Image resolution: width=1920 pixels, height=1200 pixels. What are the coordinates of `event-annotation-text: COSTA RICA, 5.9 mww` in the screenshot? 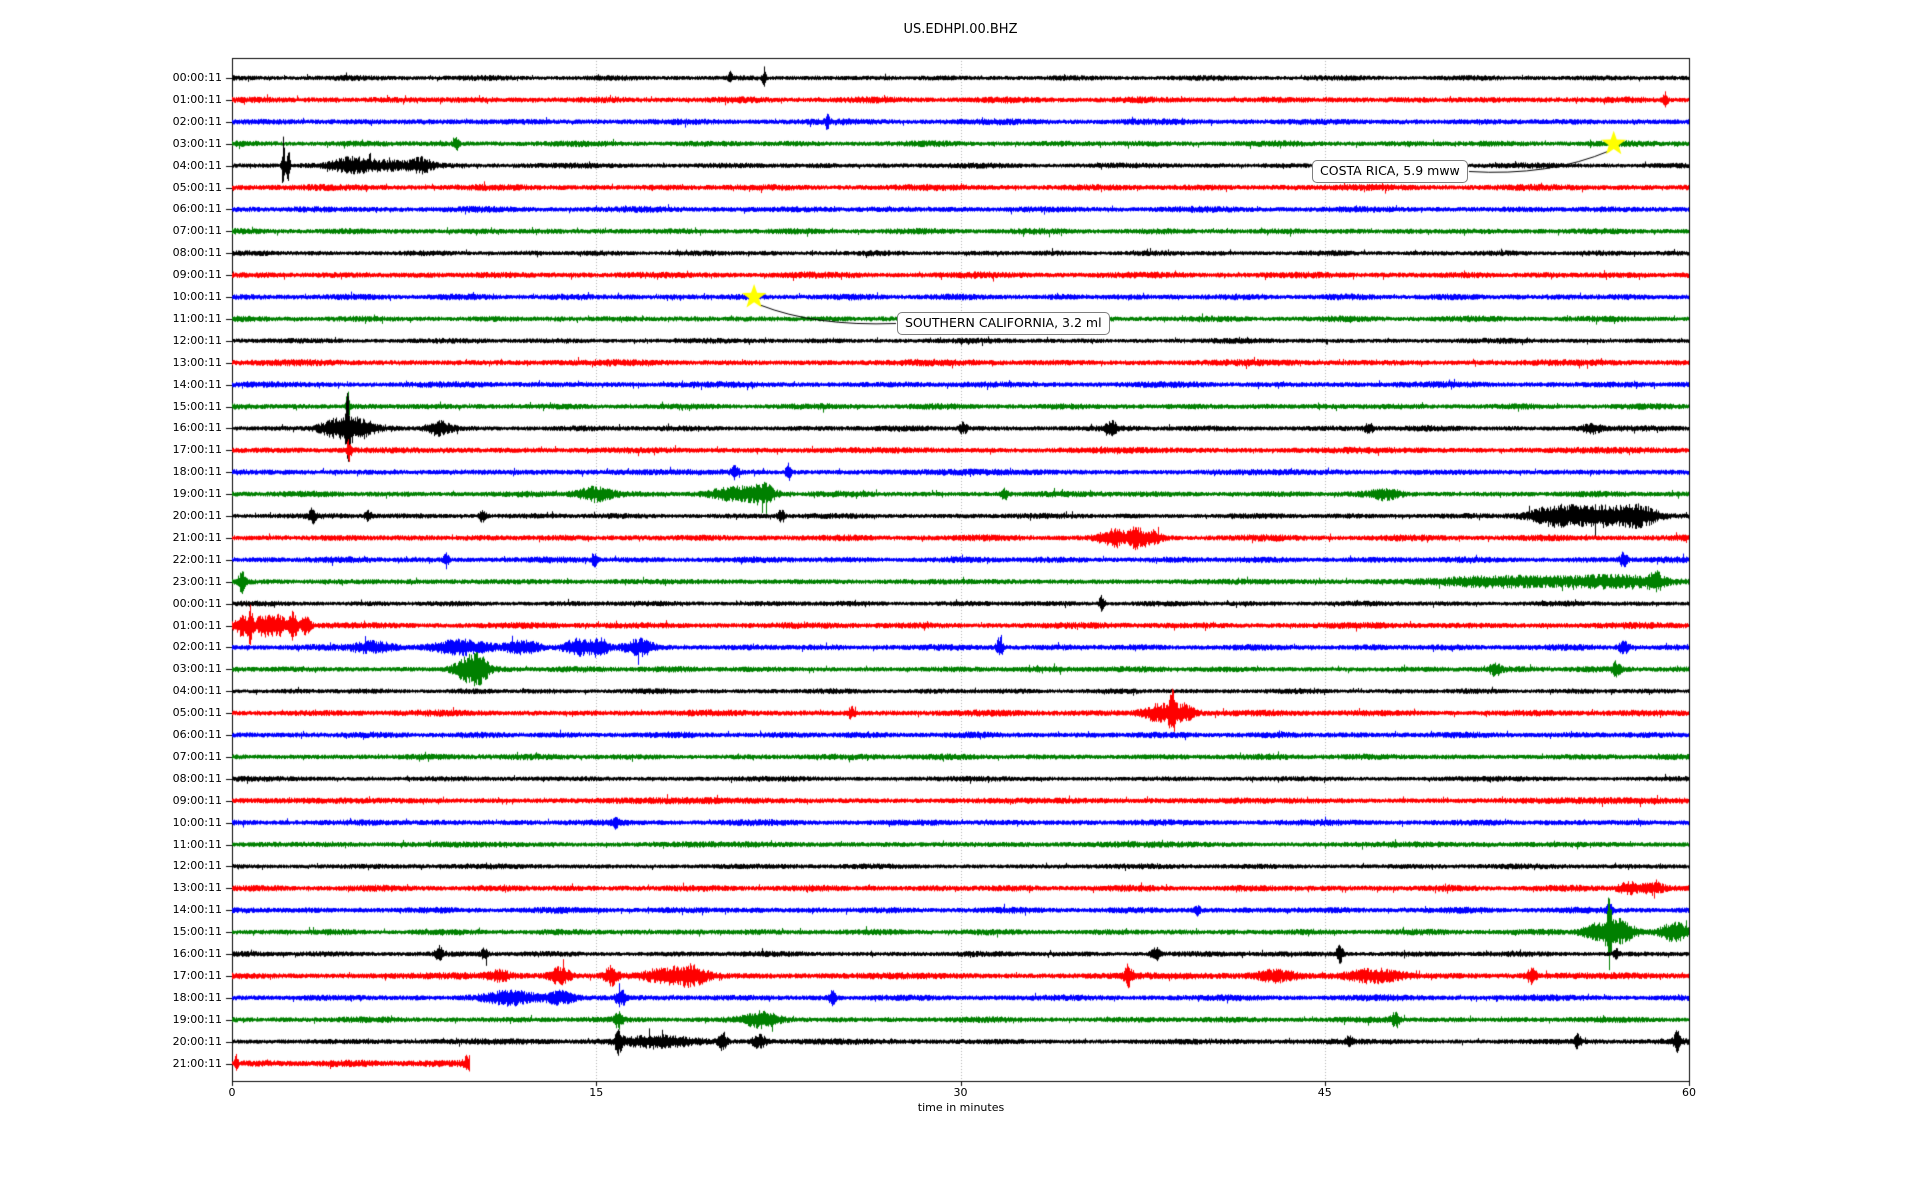 It's located at (1390, 170).